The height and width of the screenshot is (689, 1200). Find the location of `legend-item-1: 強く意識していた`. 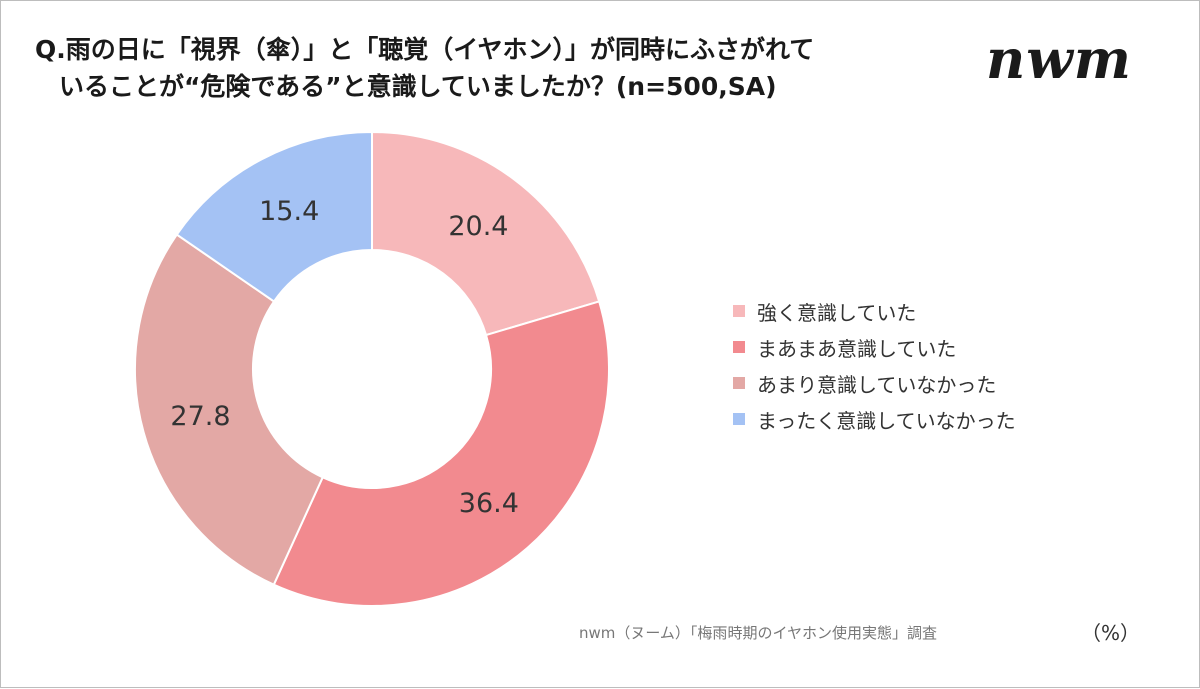

legend-item-1: 強く意識していた is located at coordinates (874, 311).